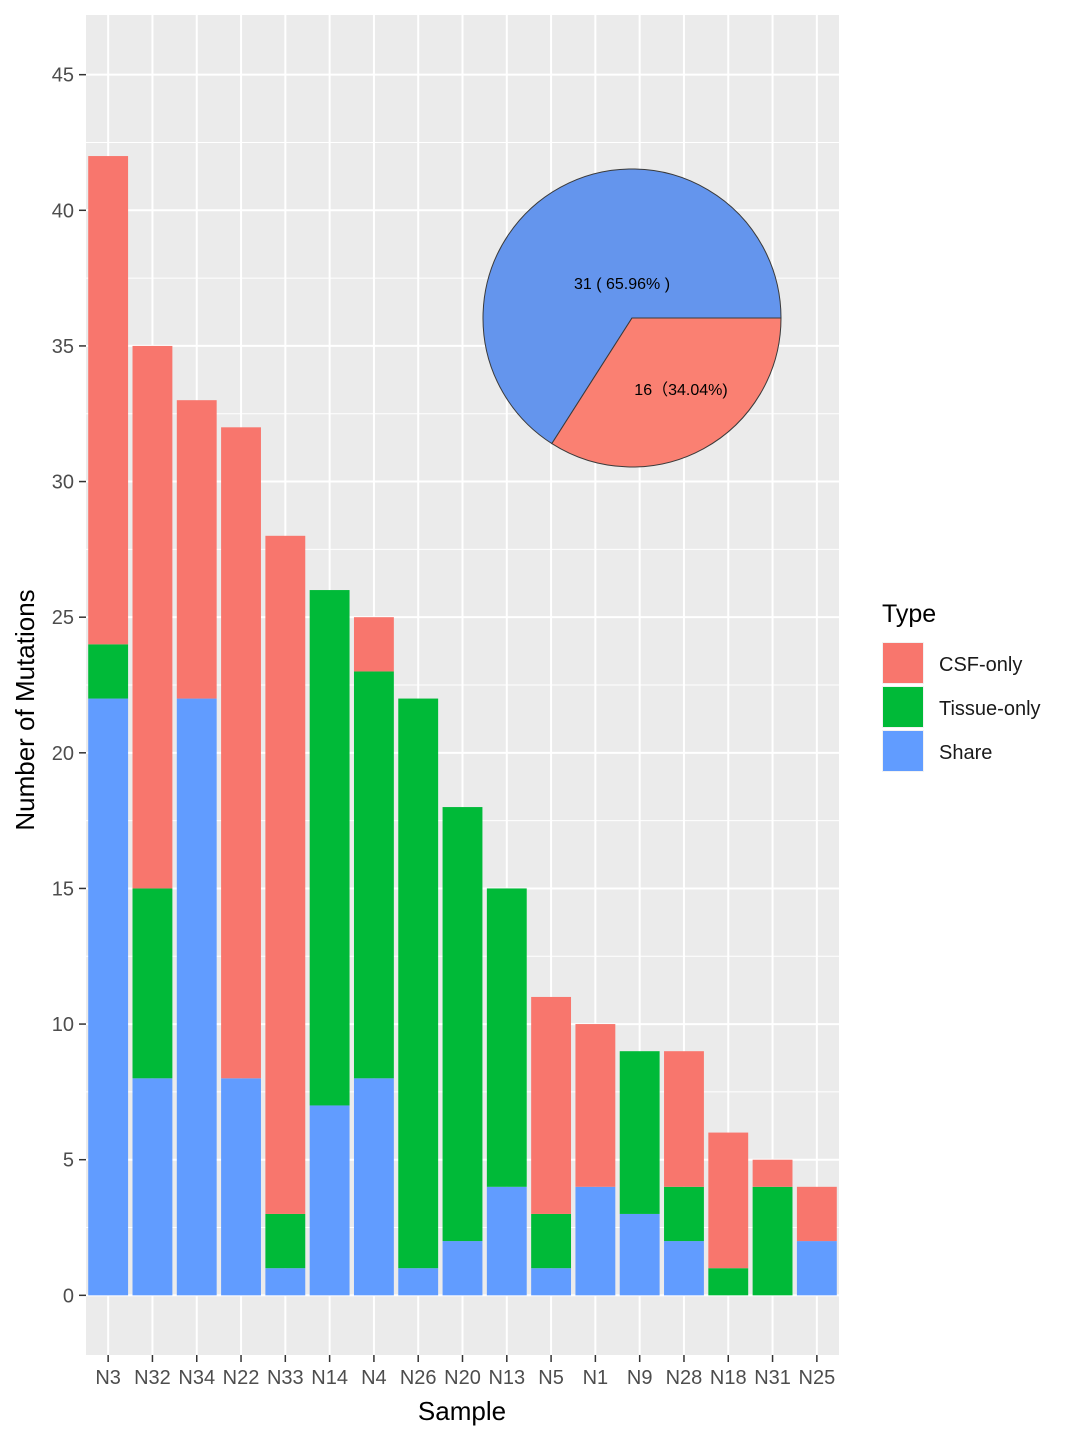 Image resolution: width=1080 pixels, height=1445 pixels. What do you see at coordinates (63, 483) in the screenshot?
I see `y-tick-label: 30` at bounding box center [63, 483].